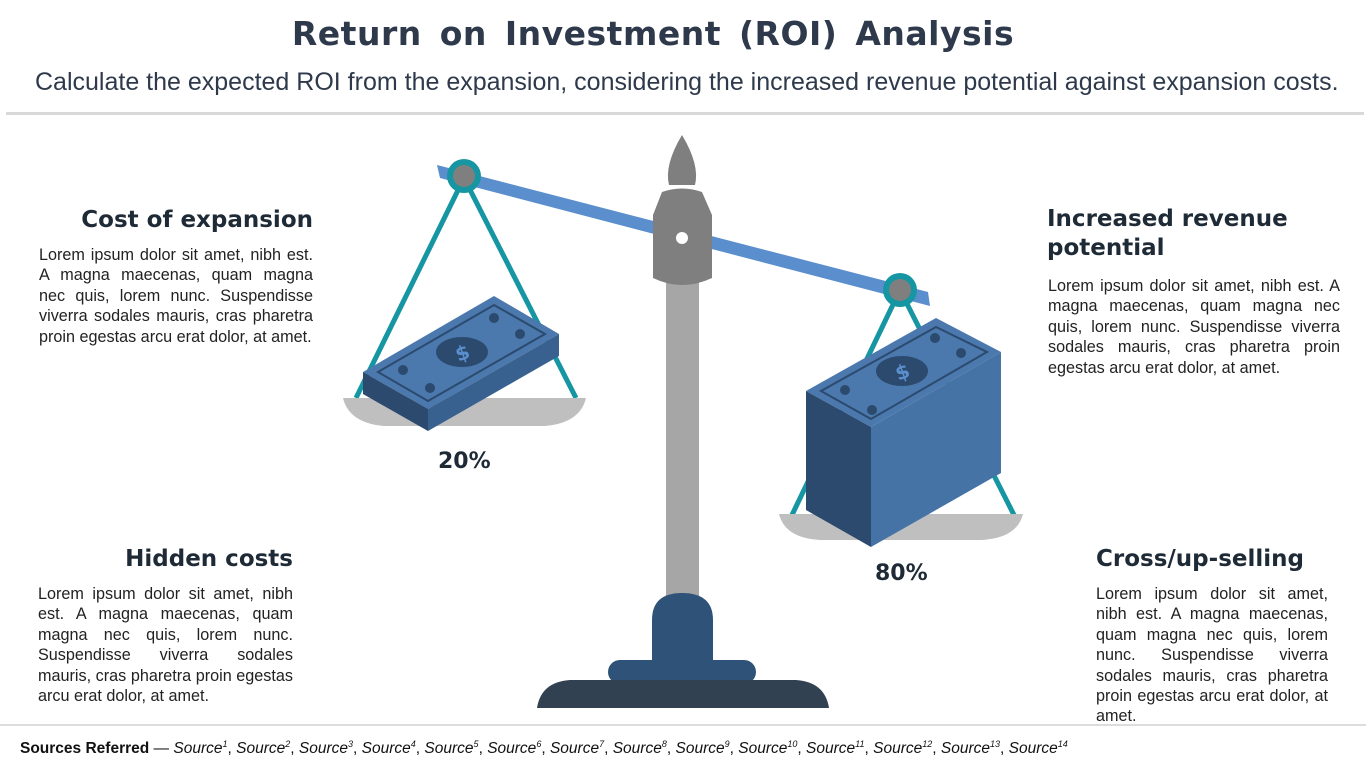  Describe the element at coordinates (225, 744) in the screenshot. I see `source-number: 1` at that location.